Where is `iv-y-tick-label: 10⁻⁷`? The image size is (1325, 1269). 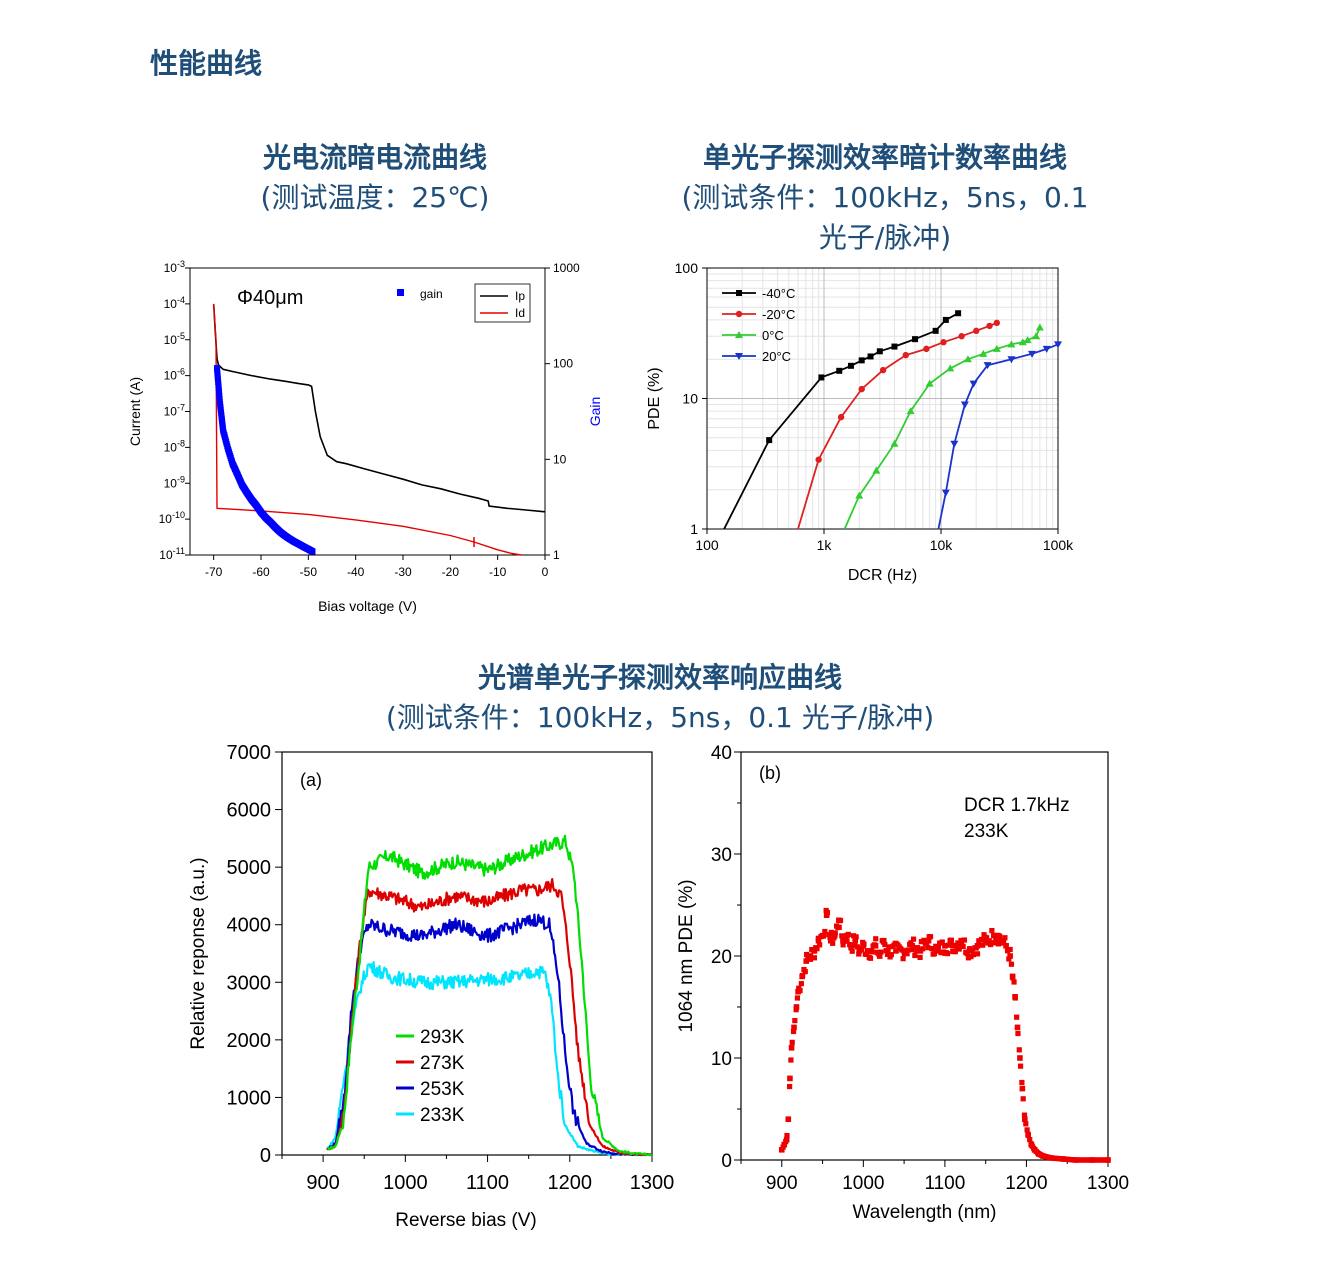
iv-y-tick-label: 10⁻⁷ is located at coordinates (174, 411).